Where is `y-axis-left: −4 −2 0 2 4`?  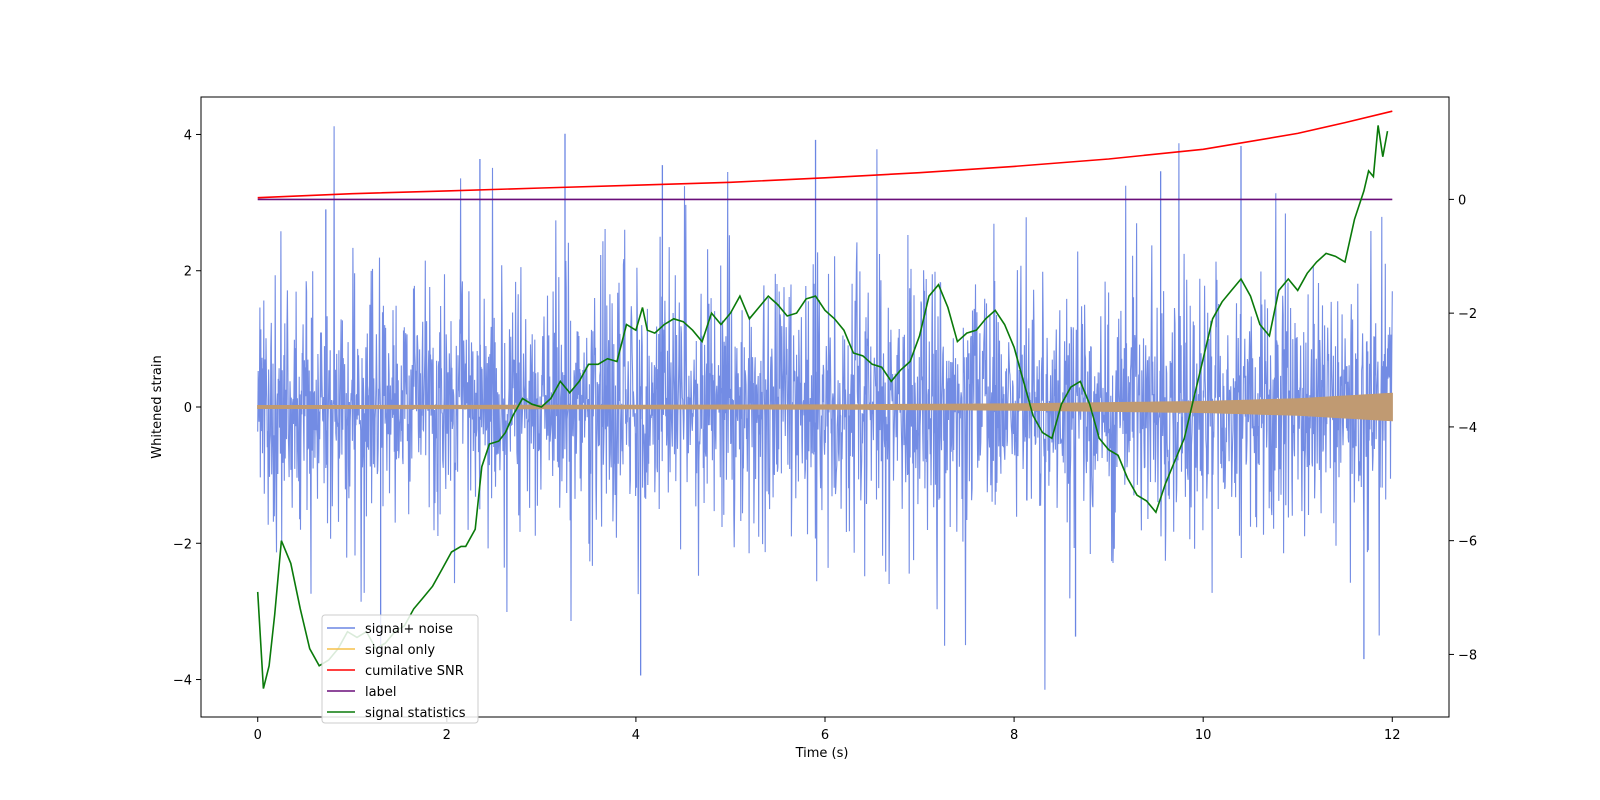 y-axis-left: −4 −2 0 2 4 is located at coordinates (187, 408).